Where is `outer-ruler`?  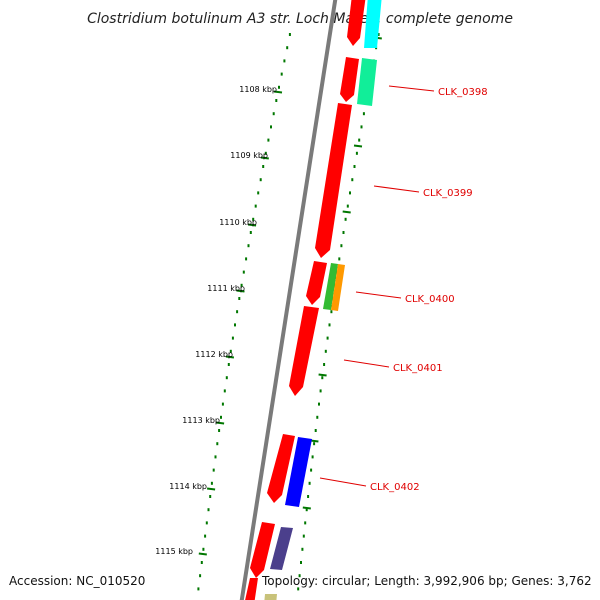 outer-ruler is located at coordinates (244, 312).